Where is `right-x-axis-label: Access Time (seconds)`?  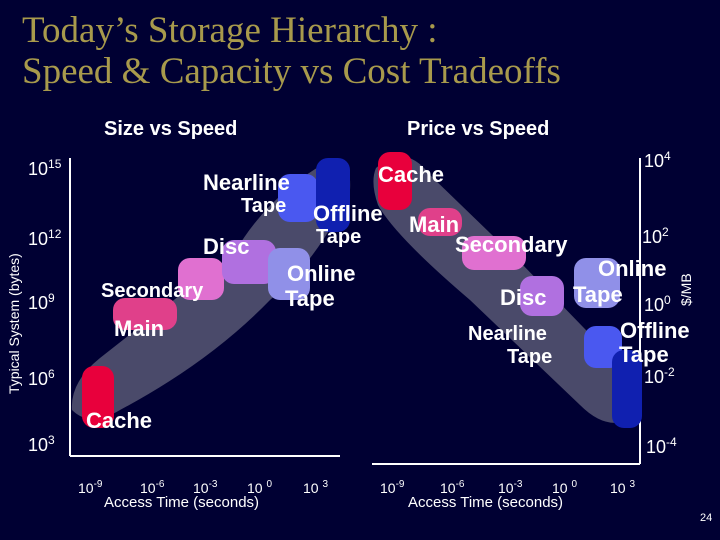
right-x-axis-label: Access Time (seconds) is located at coordinates (486, 502).